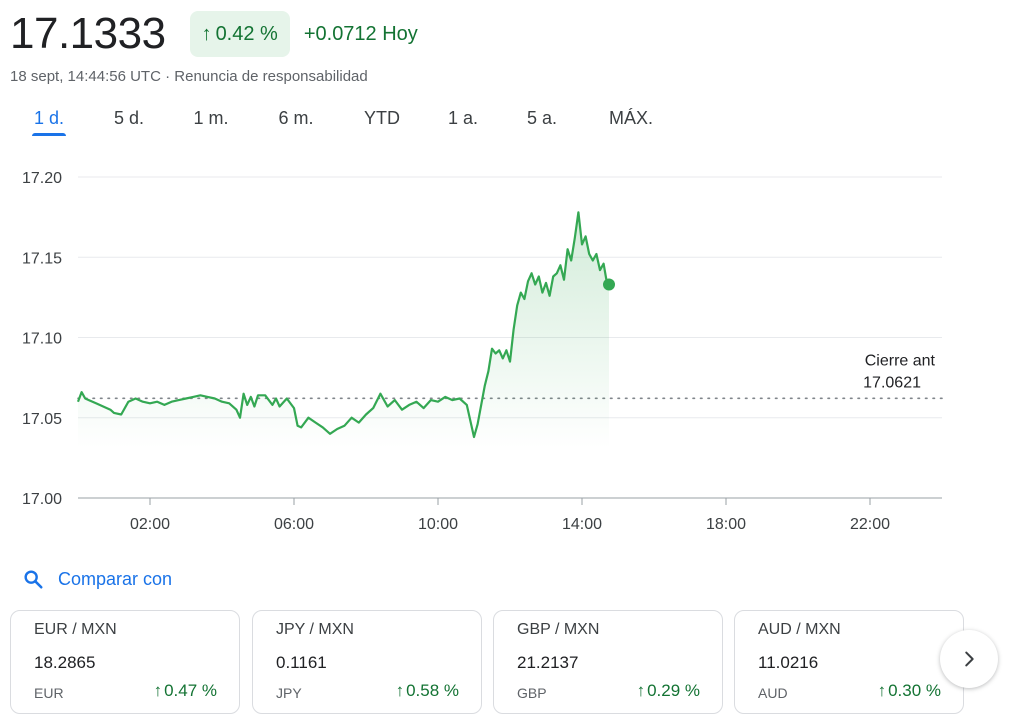  What do you see at coordinates (608, 662) in the screenshot?
I see `currency-card-gbp: GBP / MXN 21.2137 GBP ↑ 0.29 %` at bounding box center [608, 662].